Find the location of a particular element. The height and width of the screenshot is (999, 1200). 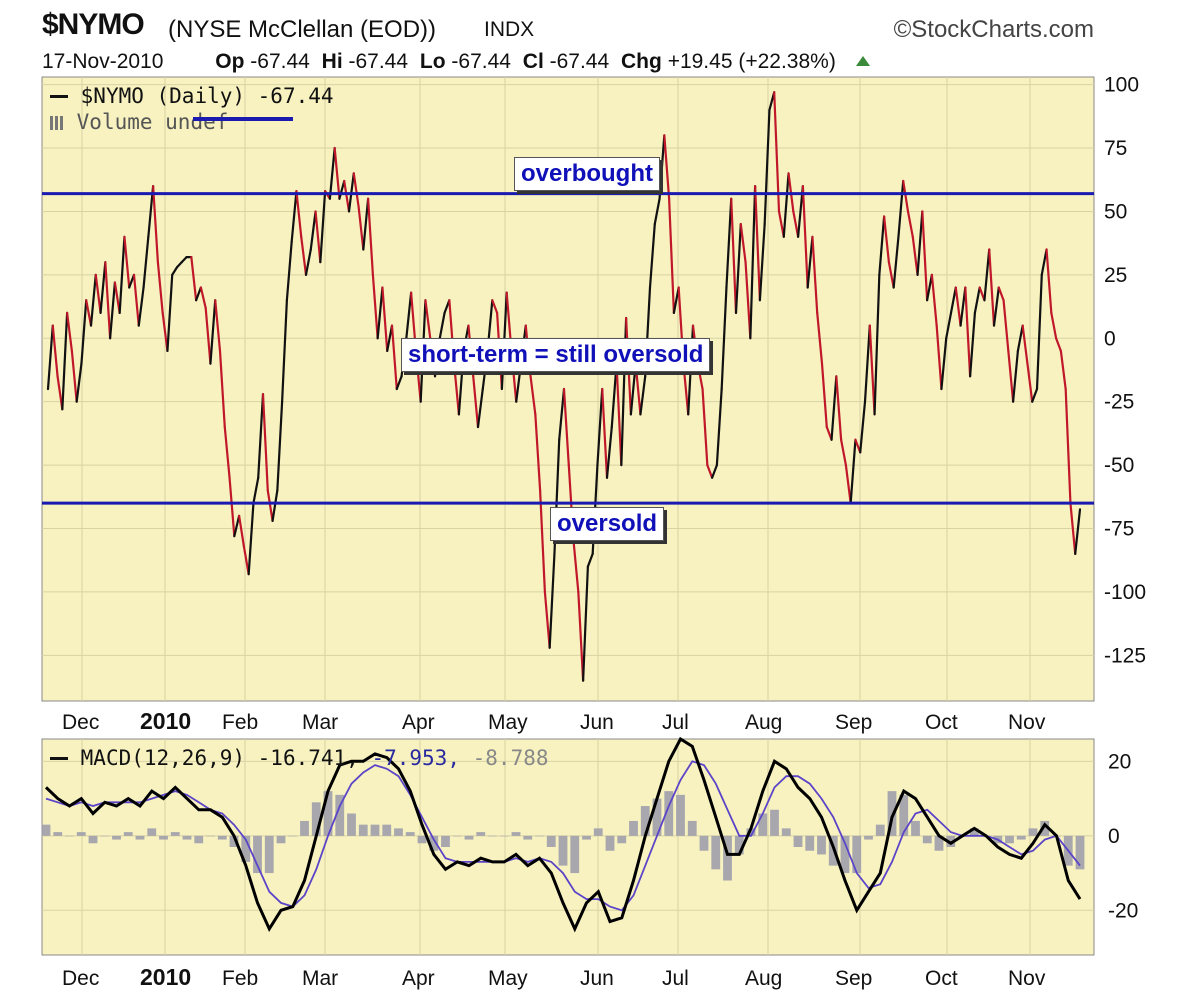

macd-y-tick-label: 0 is located at coordinates (1114, 836).